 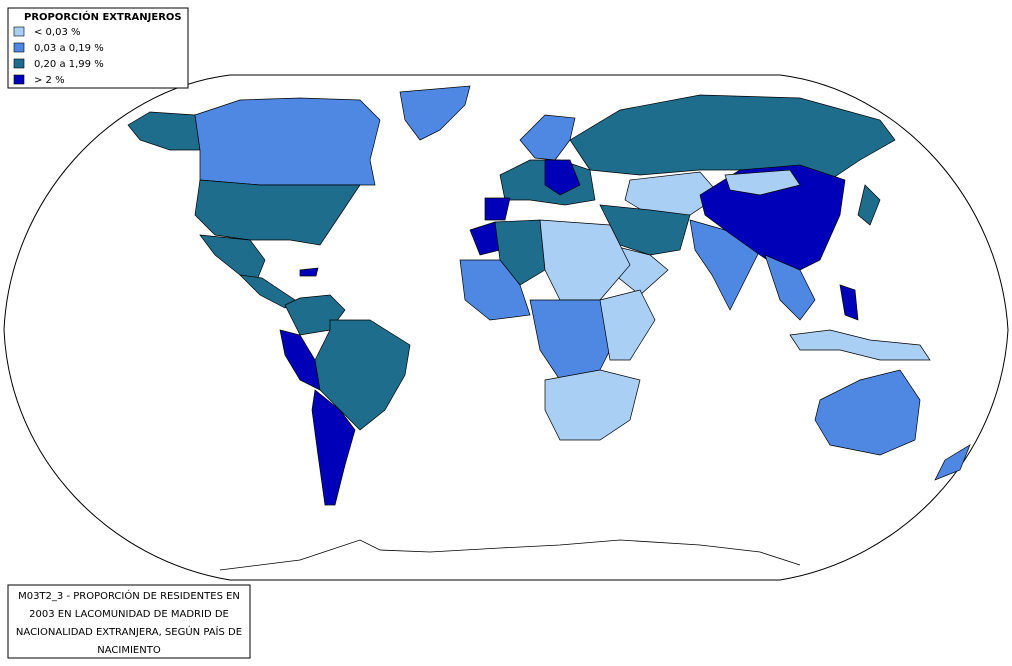 What do you see at coordinates (103, 16) in the screenshot?
I see `legend-title: PROPORCIÓN EXTRANJEROS` at bounding box center [103, 16].